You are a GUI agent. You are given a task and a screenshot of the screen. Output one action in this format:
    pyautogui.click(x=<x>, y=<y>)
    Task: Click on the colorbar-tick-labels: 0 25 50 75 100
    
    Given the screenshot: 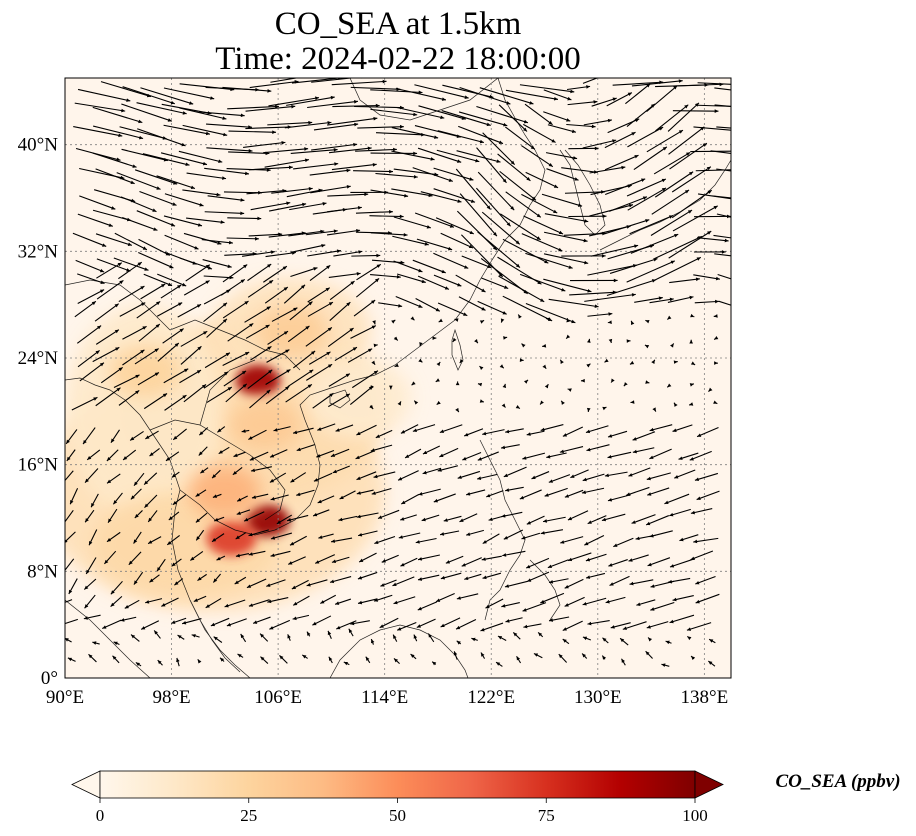 What is the action you would take?
    pyautogui.click(x=402, y=811)
    